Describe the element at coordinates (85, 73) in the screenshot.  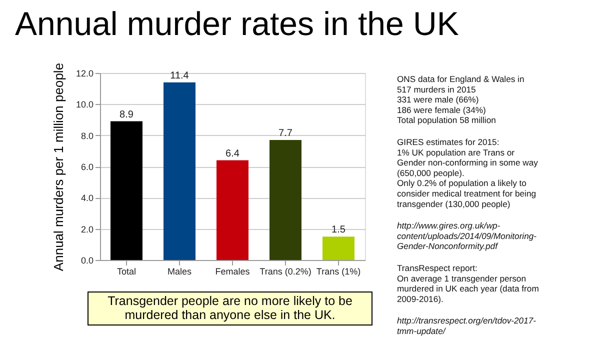
I see `y-tick-label: 12.0` at that location.